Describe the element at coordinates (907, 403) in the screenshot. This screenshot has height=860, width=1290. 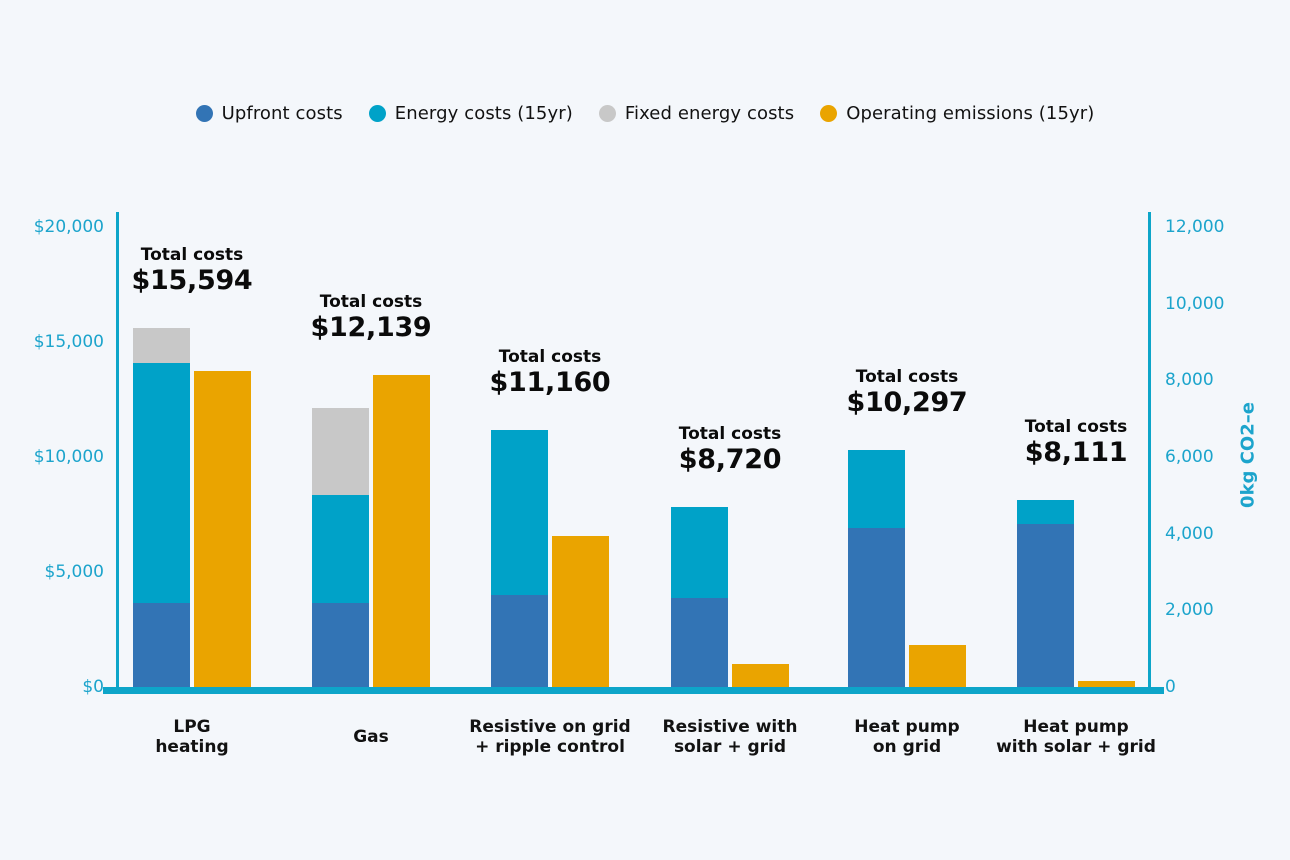
I see `total-costs-value: $10,297` at that location.